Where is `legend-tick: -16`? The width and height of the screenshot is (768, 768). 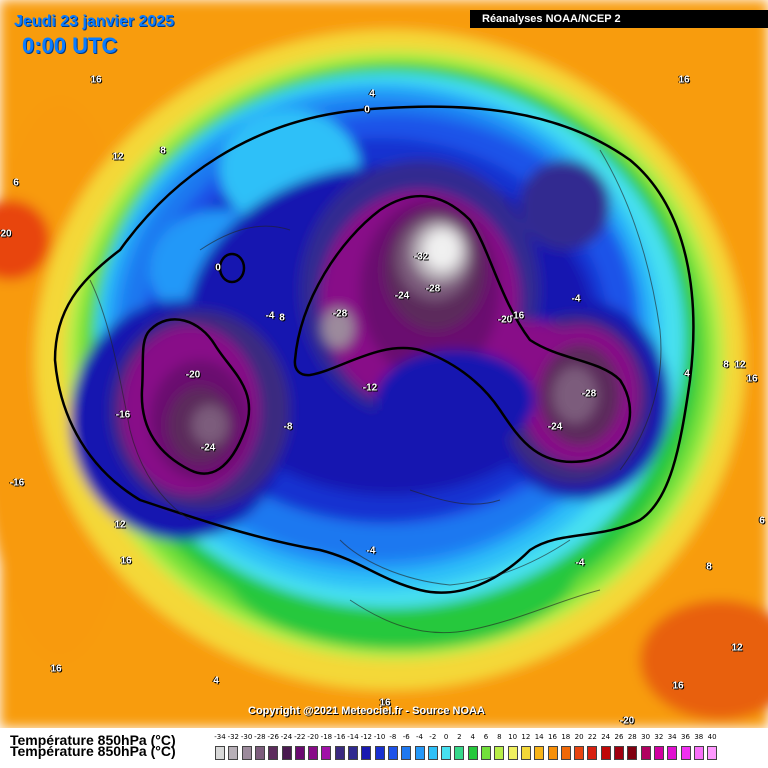 legend-tick: -16 is located at coordinates (339, 737).